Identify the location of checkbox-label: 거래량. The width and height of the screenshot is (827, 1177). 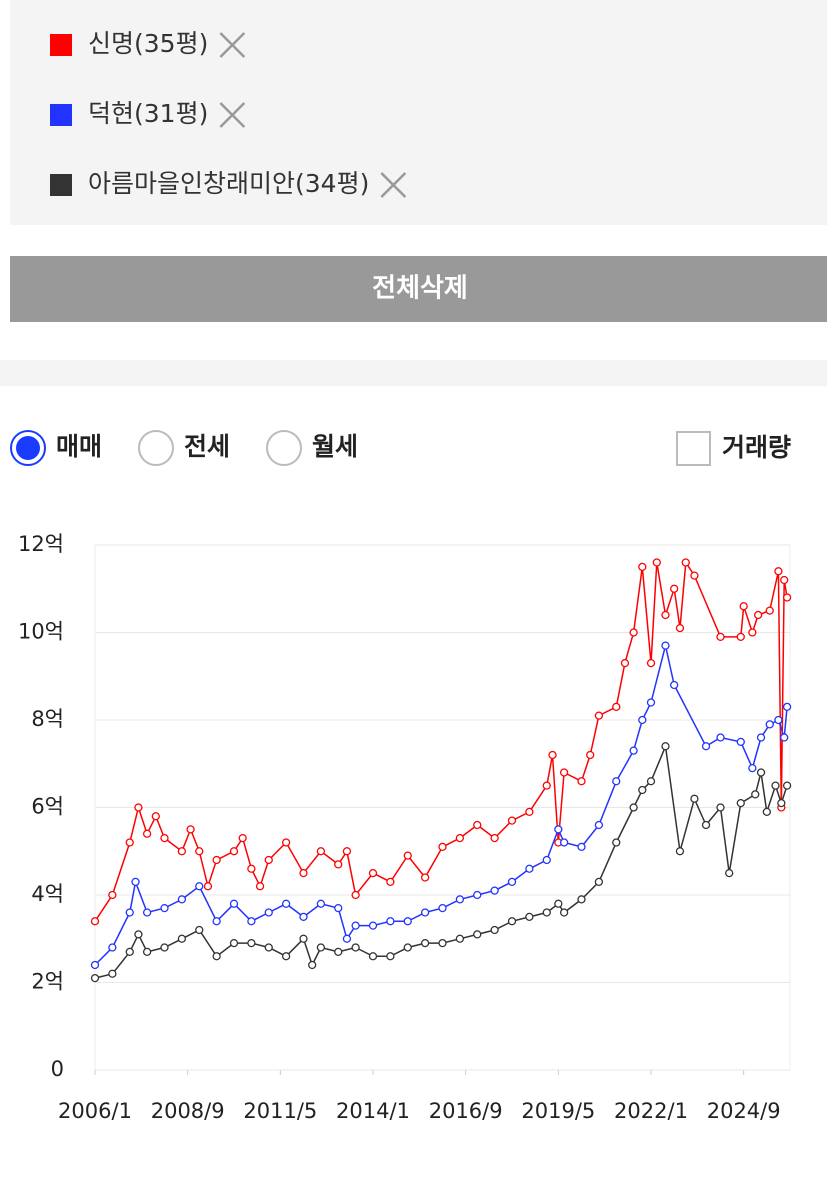
(756, 447).